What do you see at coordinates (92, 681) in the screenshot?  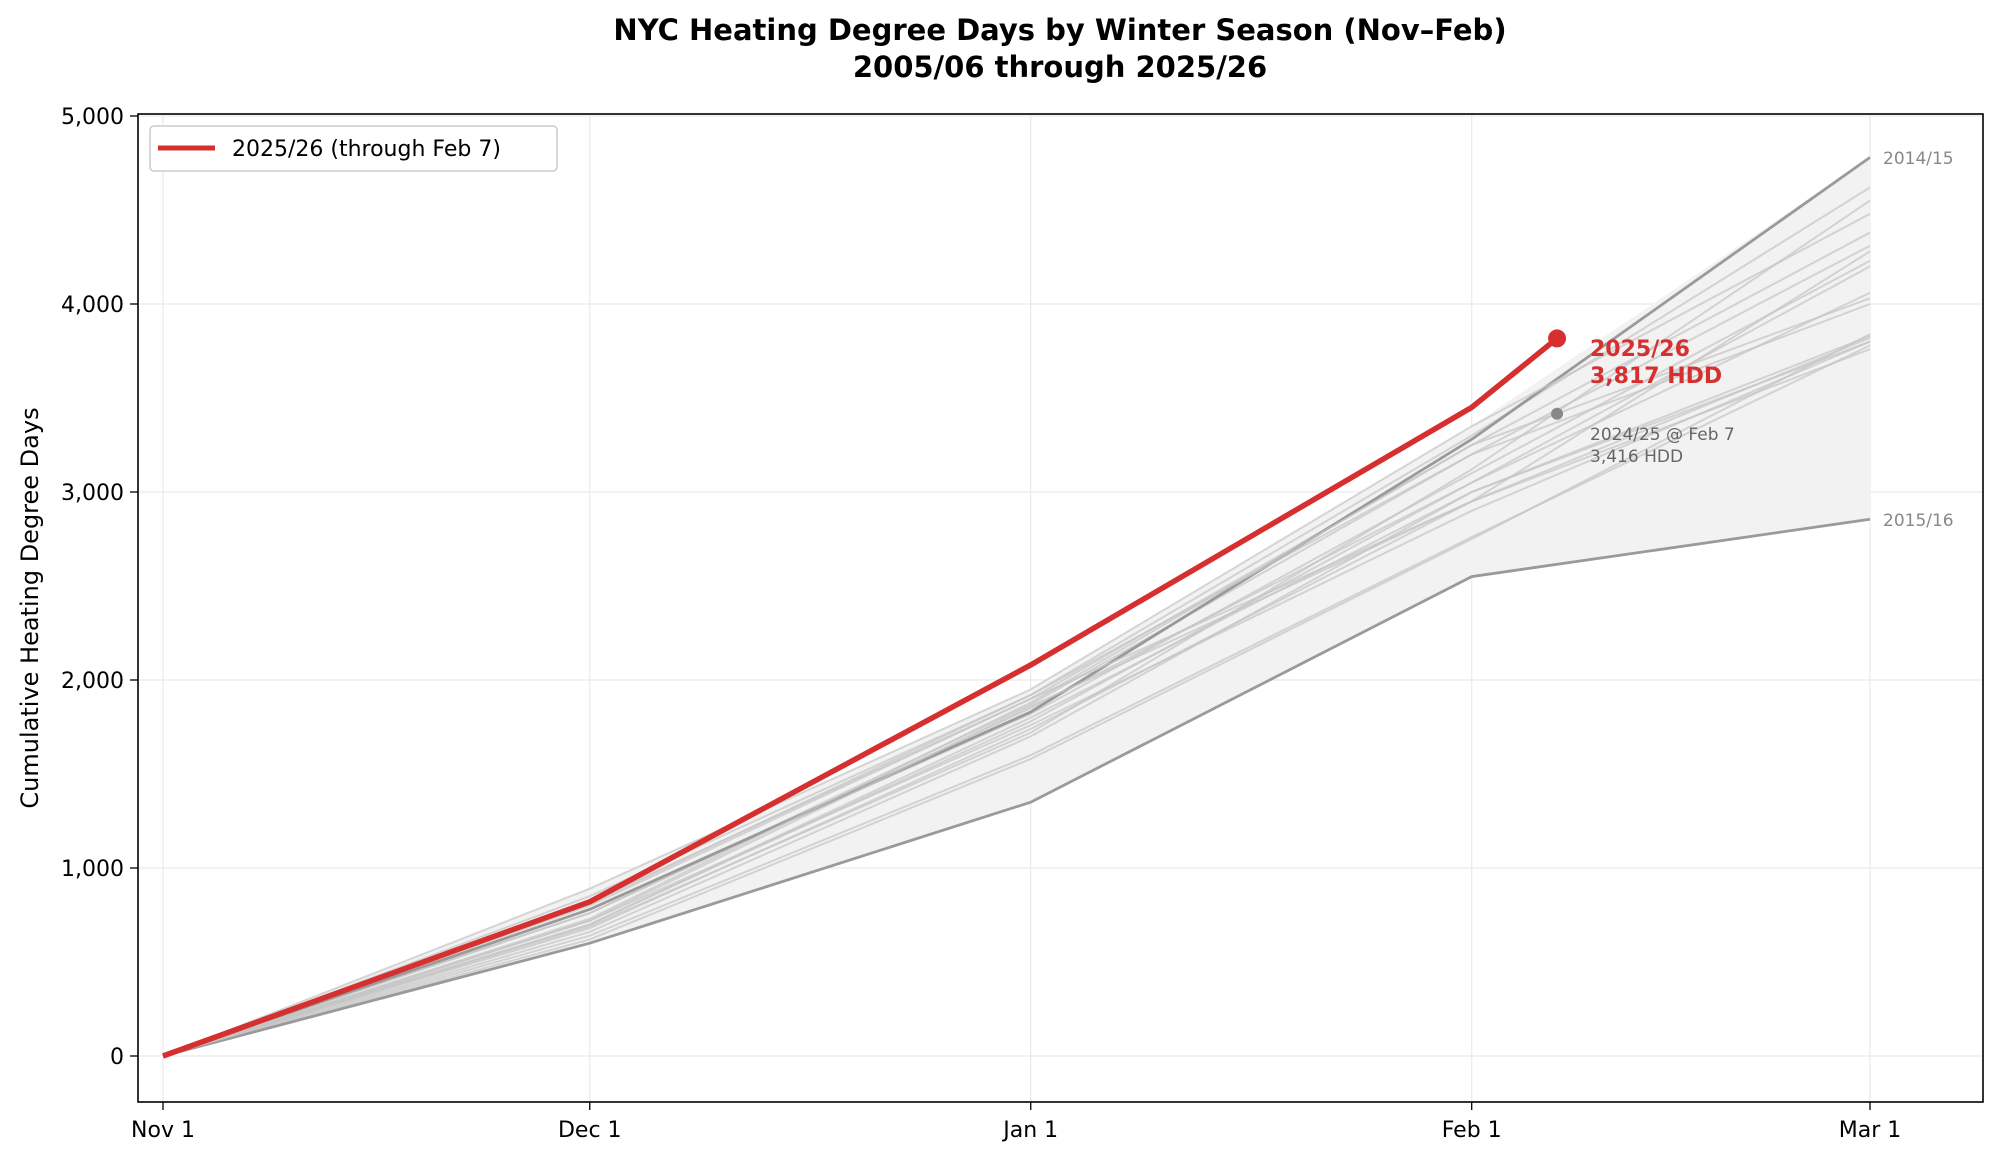 I see `y-tick-label: 2,000` at bounding box center [92, 681].